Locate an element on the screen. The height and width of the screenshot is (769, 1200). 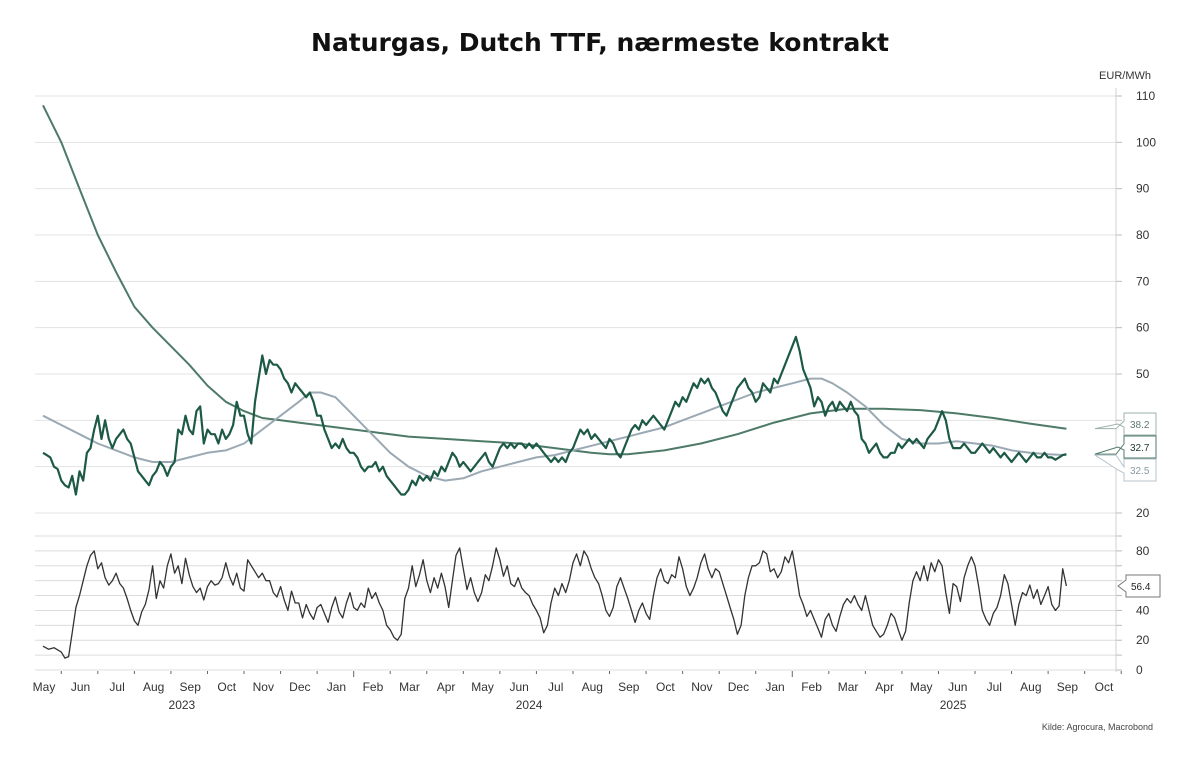
y-tick-labels: 20 50 60 70 80 90 100 110 0 20 40 80 is located at coordinates (1146, 383).